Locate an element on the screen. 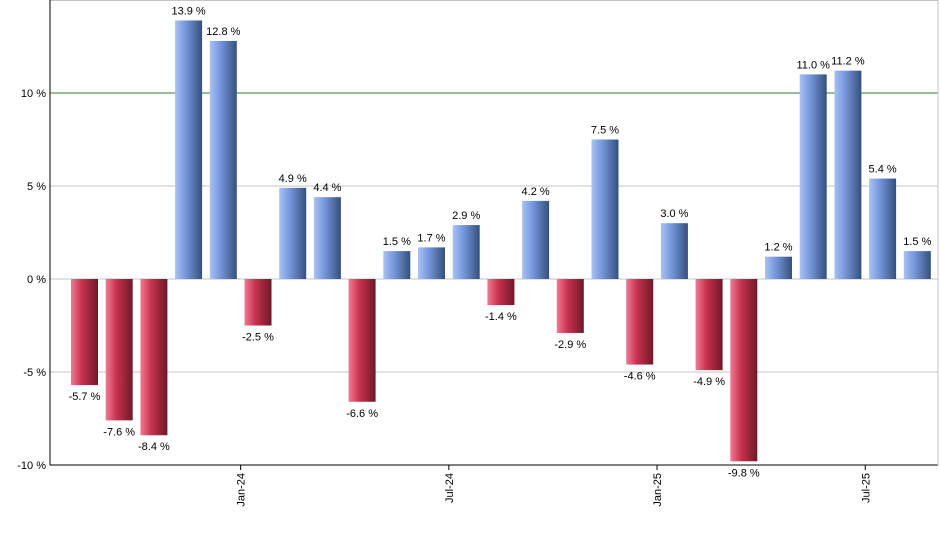  y-tick-label: -5 % is located at coordinates (34, 373).